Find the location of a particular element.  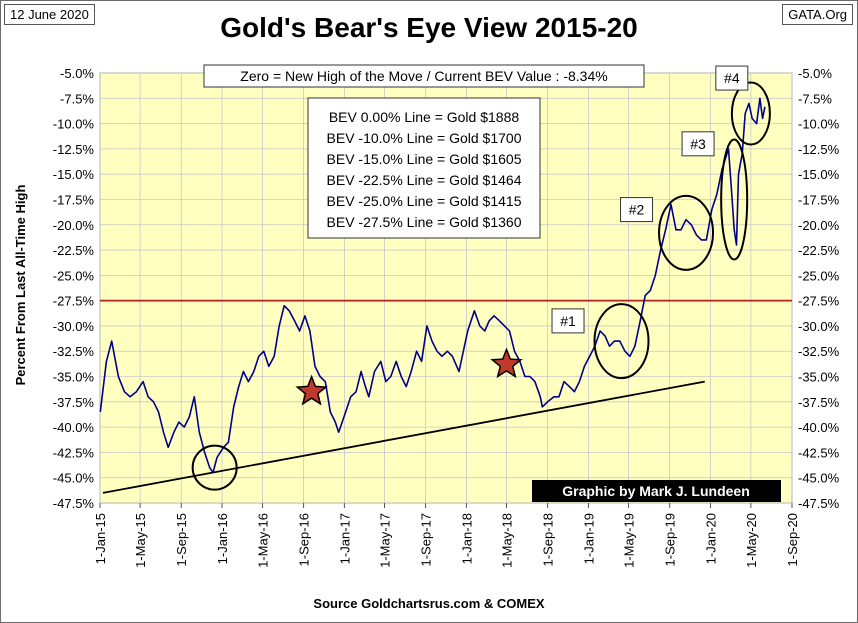

x-tick-label: 1-Jan-19 is located at coordinates (588, 538).